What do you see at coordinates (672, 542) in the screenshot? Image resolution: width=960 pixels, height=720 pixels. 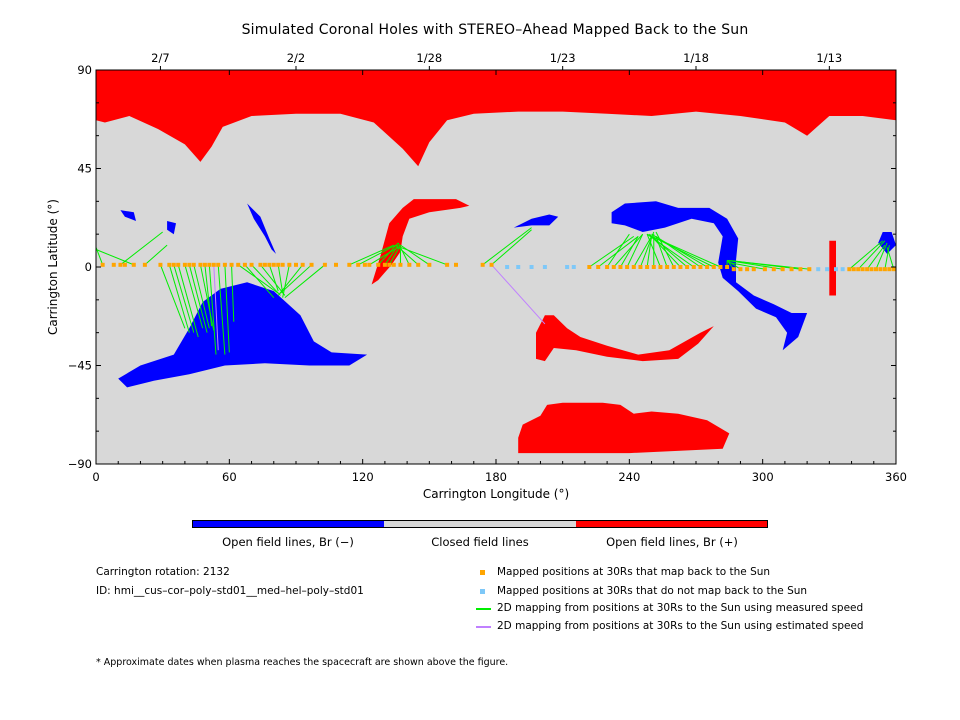 I see `colorbar-positive-label: Open field lines, Br (+)` at bounding box center [672, 542].